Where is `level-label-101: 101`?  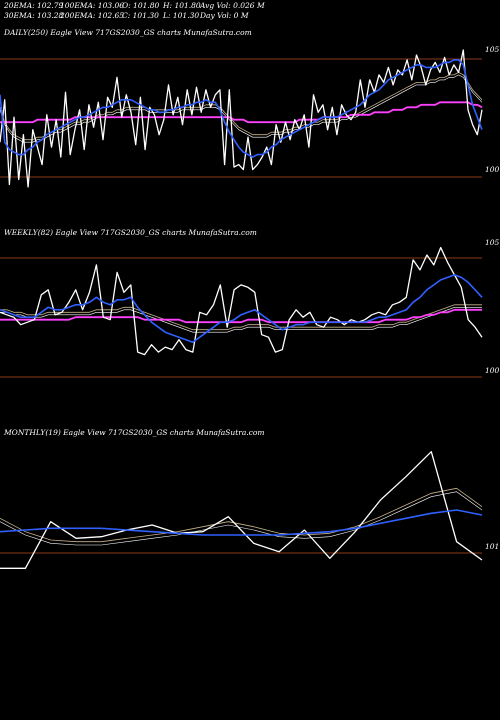 level-label-101: 101 is located at coordinates (492, 546).